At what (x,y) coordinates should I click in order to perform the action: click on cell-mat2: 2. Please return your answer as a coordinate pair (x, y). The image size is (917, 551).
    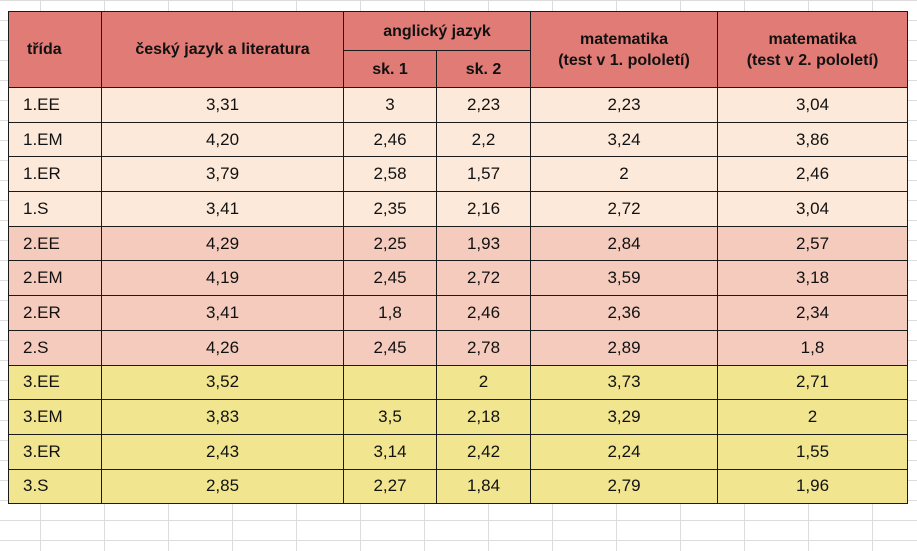
    Looking at the image, I should click on (812, 417).